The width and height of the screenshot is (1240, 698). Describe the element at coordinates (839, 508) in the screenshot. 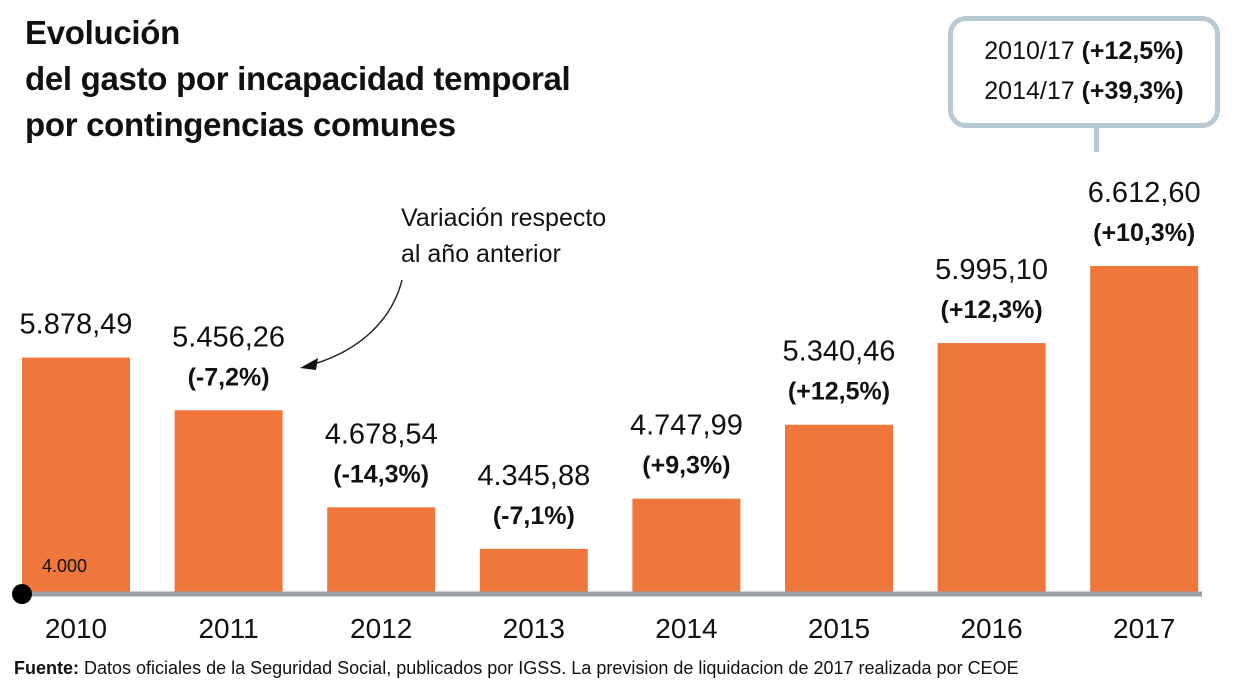

I see `bar-2015` at that location.